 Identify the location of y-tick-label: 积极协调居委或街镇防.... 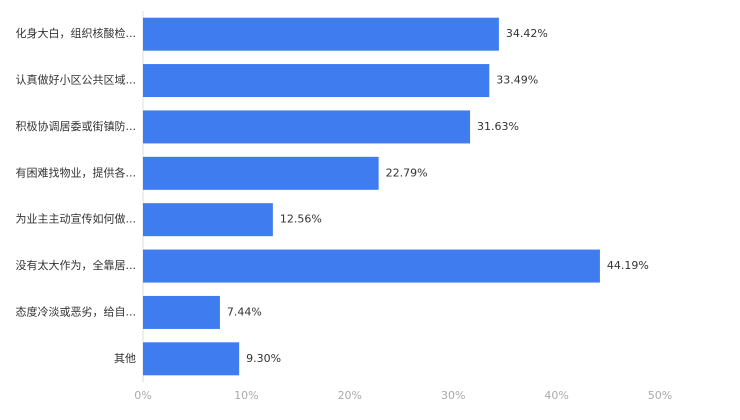
(76, 126).